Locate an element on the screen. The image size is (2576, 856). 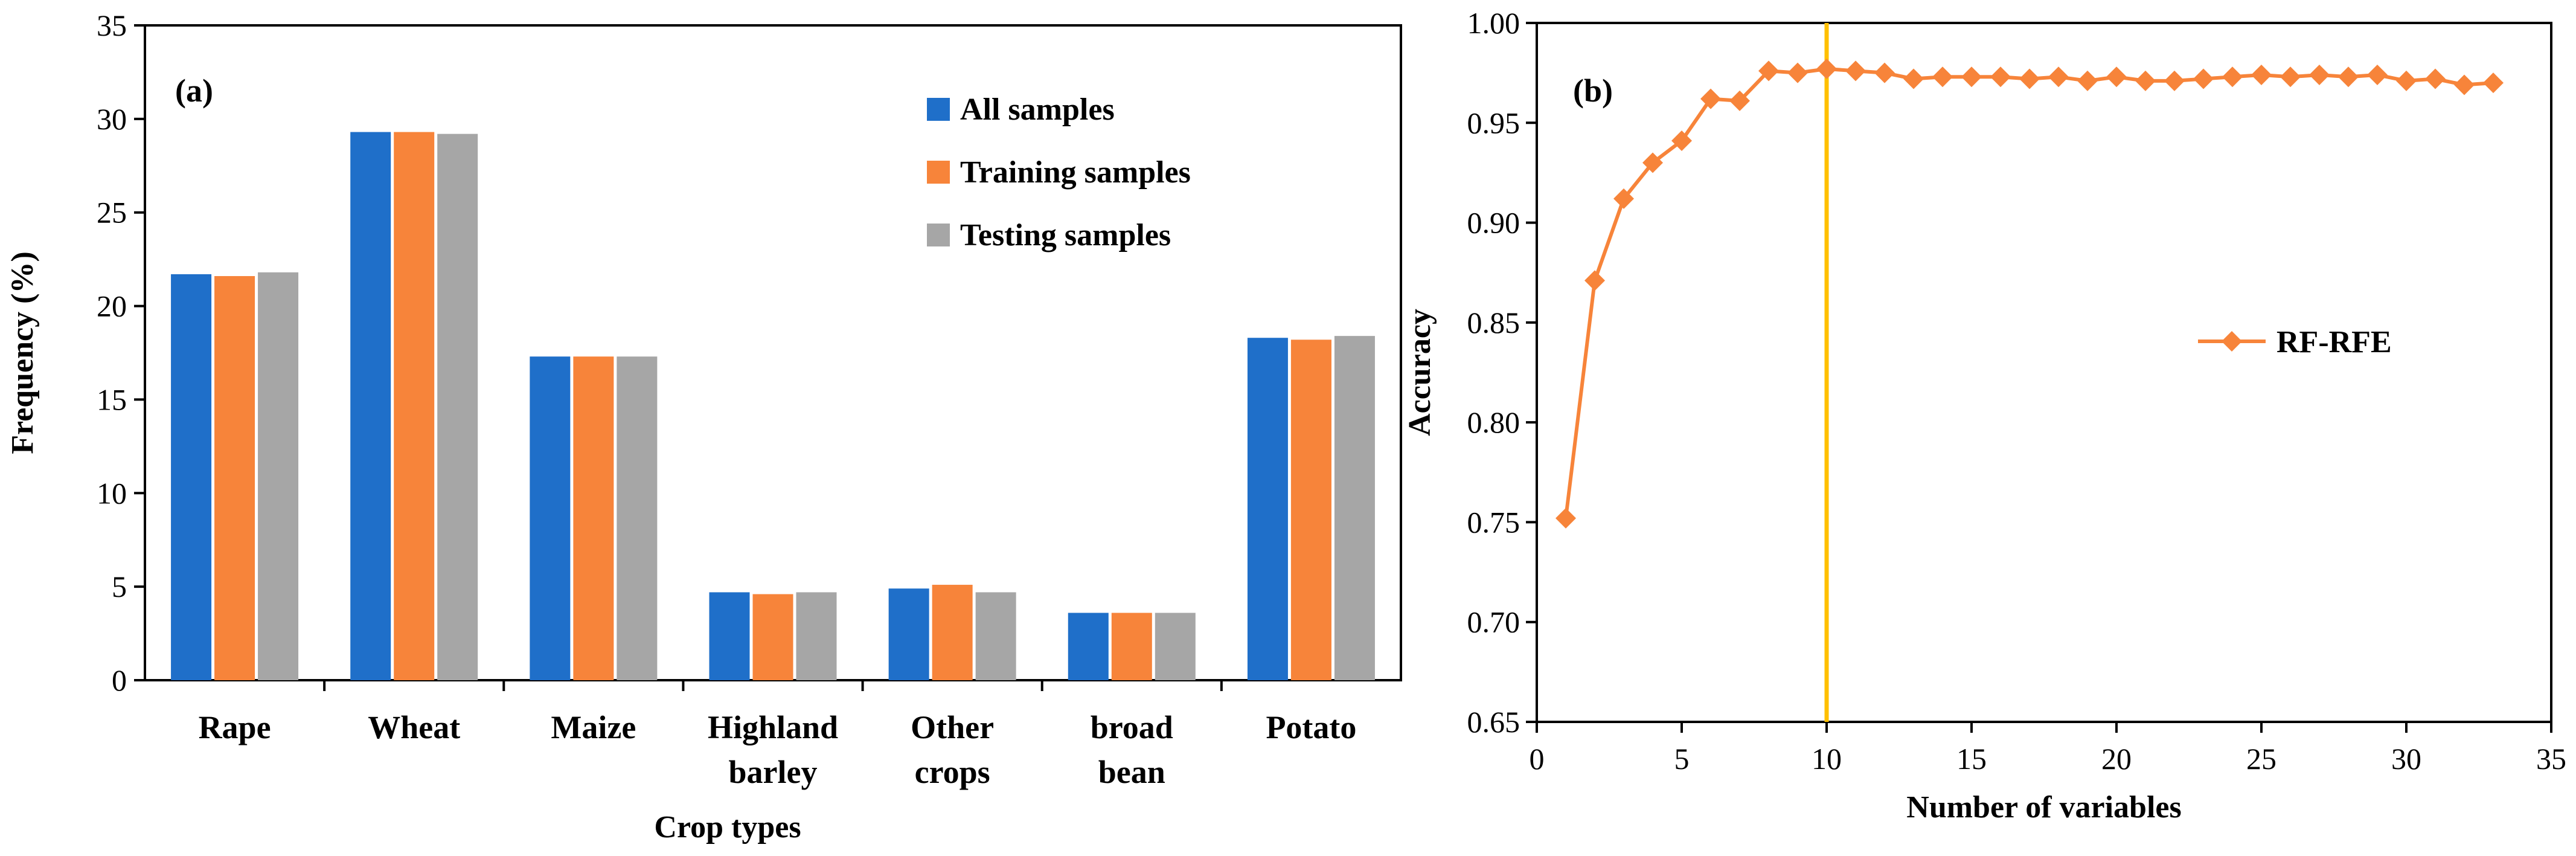
legend-label-a: All samples is located at coordinates (1037, 110).